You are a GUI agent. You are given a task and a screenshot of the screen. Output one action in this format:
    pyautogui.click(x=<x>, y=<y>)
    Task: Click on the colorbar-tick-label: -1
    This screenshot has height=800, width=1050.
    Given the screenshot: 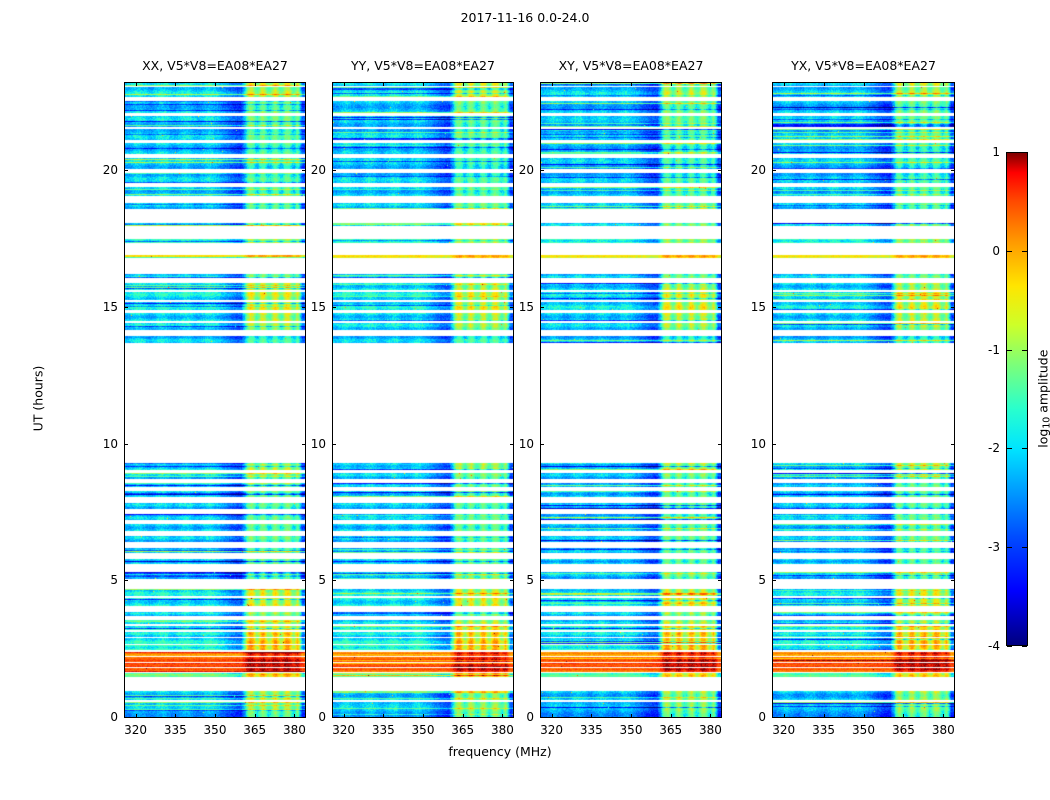 What is the action you would take?
    pyautogui.click(x=994, y=349)
    